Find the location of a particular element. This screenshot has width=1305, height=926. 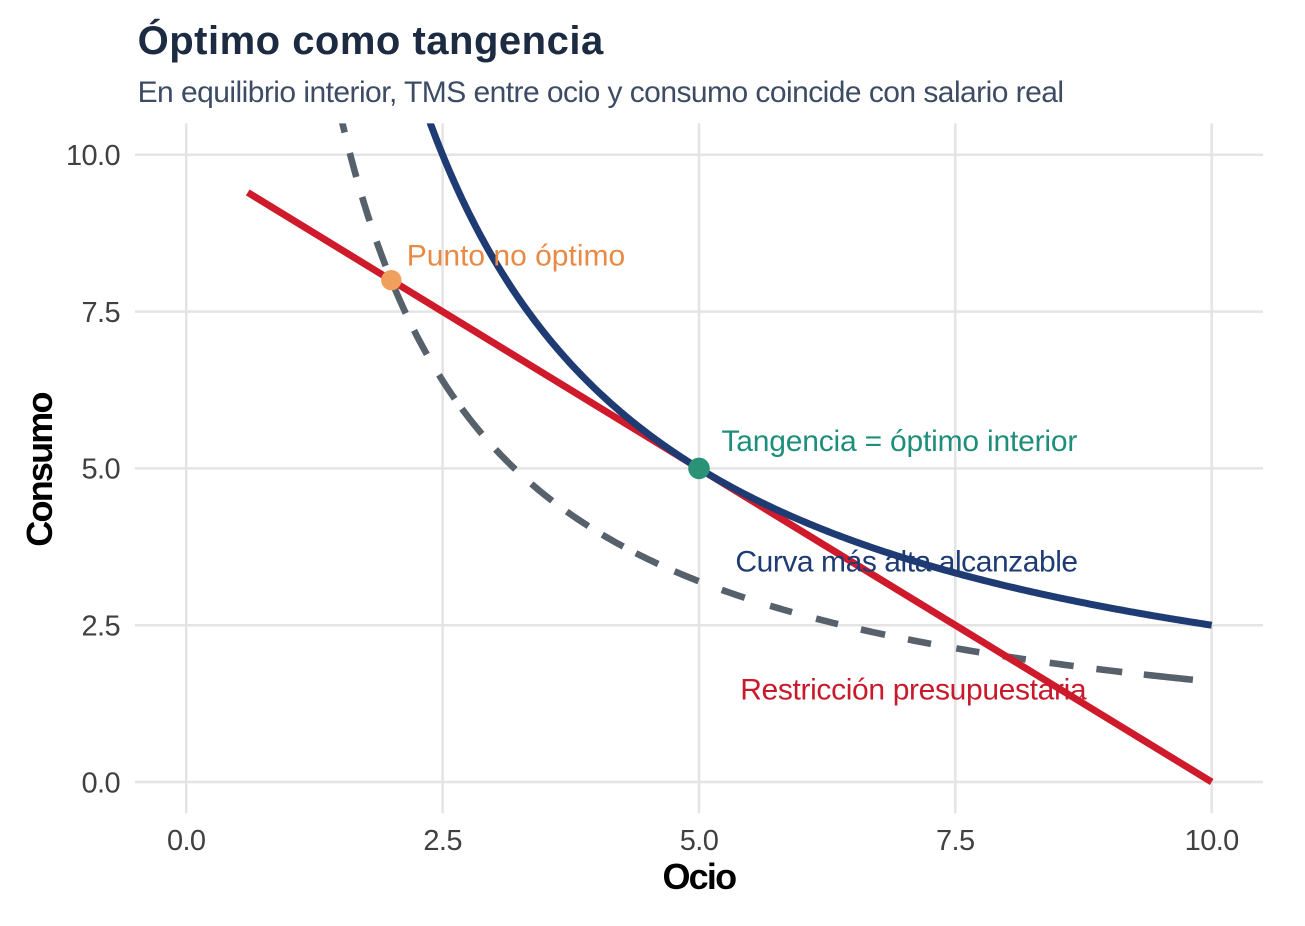

svg-text: Restricción presupuestaria is located at coordinates (913, 689).